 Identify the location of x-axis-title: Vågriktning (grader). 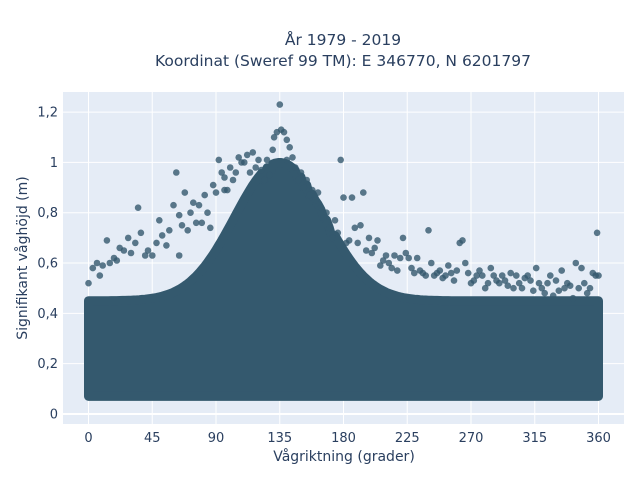
(344, 456).